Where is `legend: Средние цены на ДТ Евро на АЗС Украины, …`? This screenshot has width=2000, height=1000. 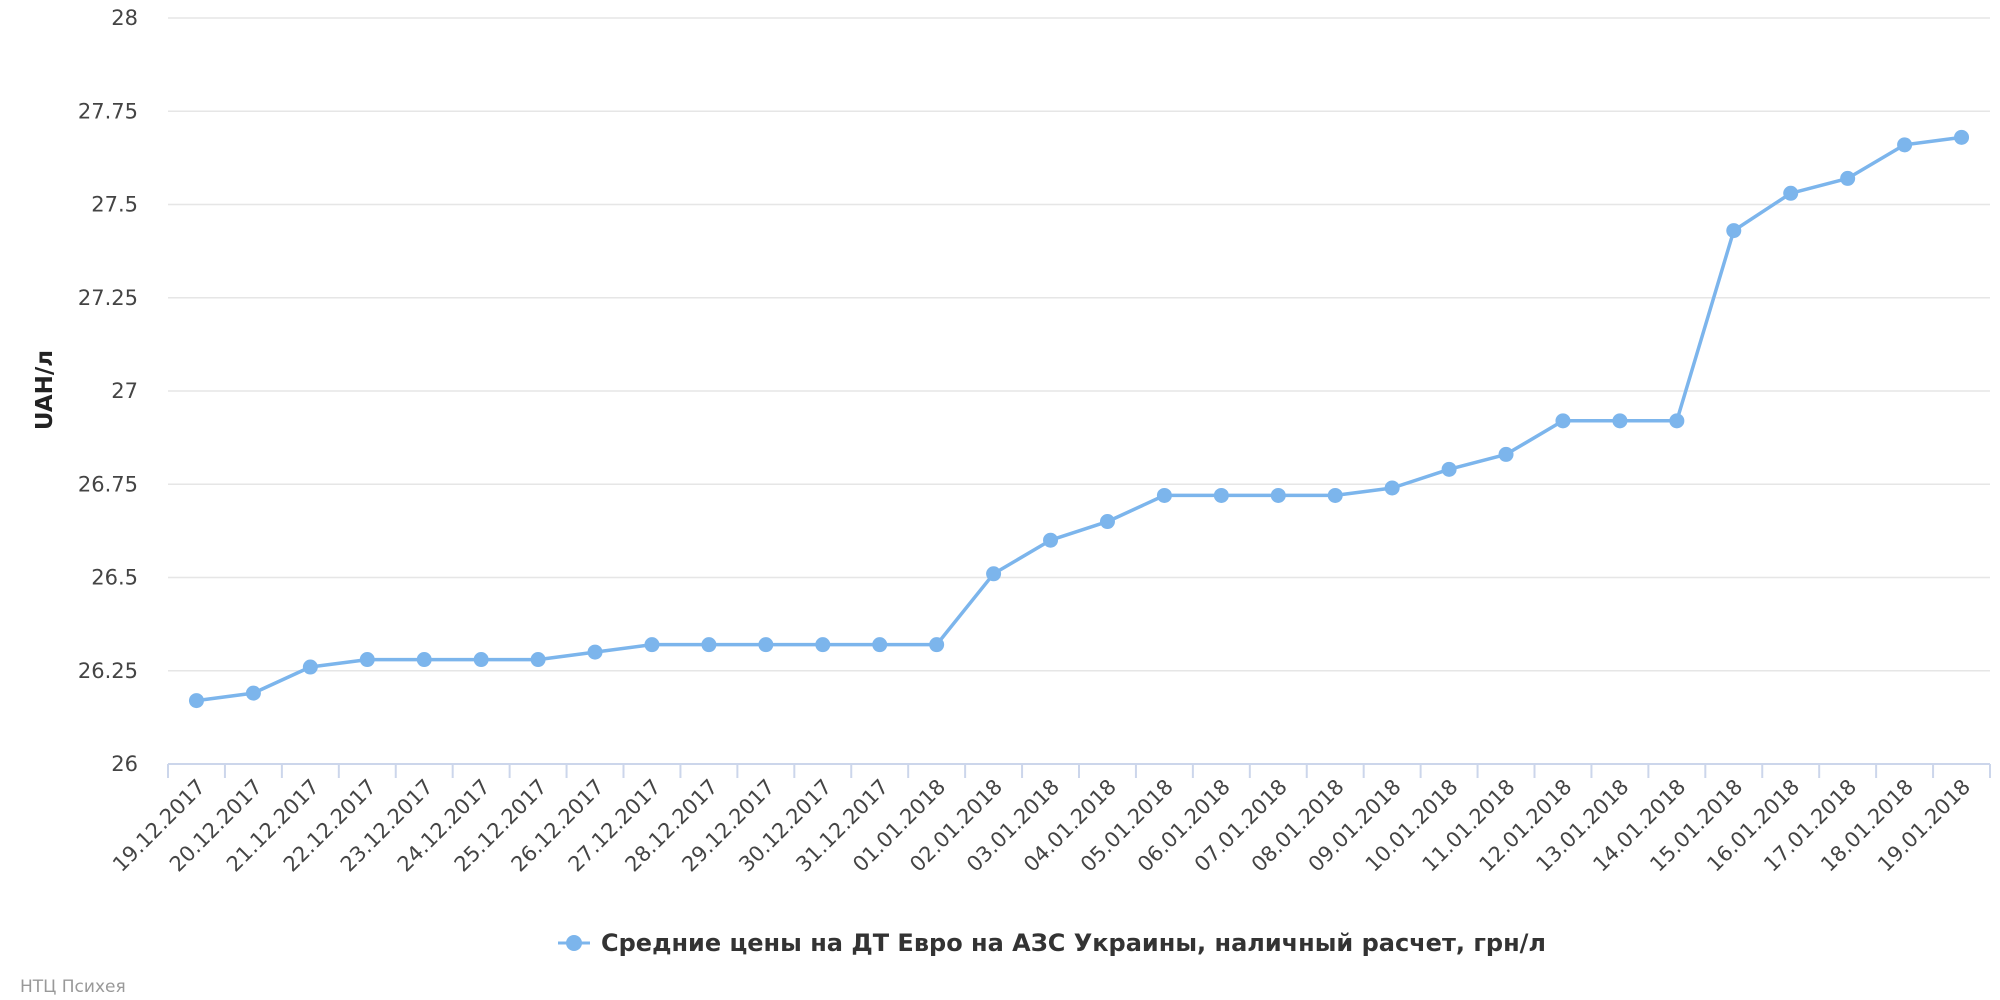 legend: Средние цены на ДТ Евро на АЗС Украины, … is located at coordinates (1052, 943).